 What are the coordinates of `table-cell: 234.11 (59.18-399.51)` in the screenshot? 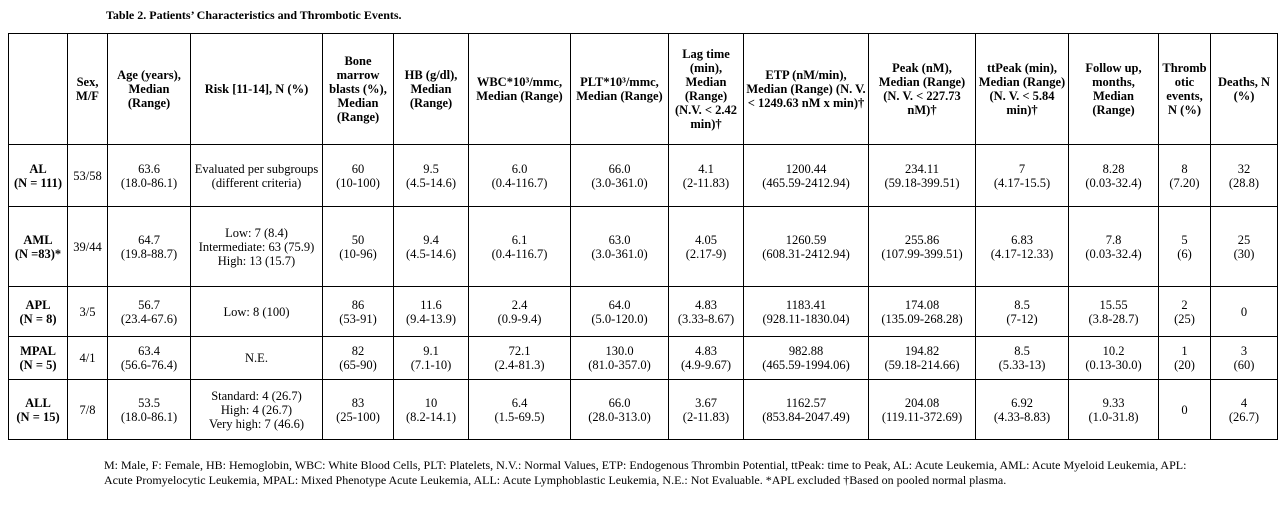 It's located at (922, 175).